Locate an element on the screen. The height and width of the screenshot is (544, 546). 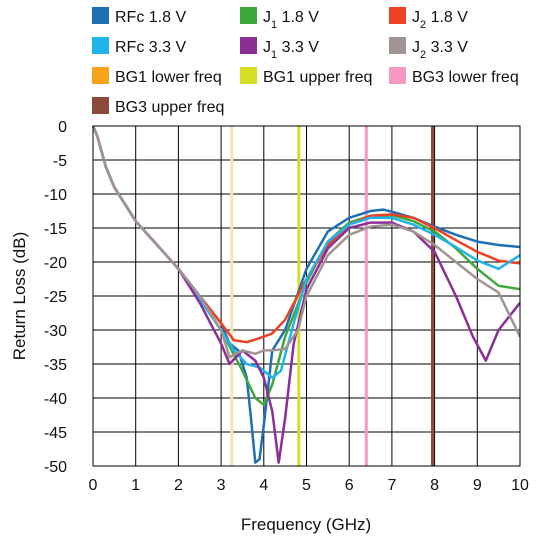
x-tick-label: 10 is located at coordinates (520, 485).